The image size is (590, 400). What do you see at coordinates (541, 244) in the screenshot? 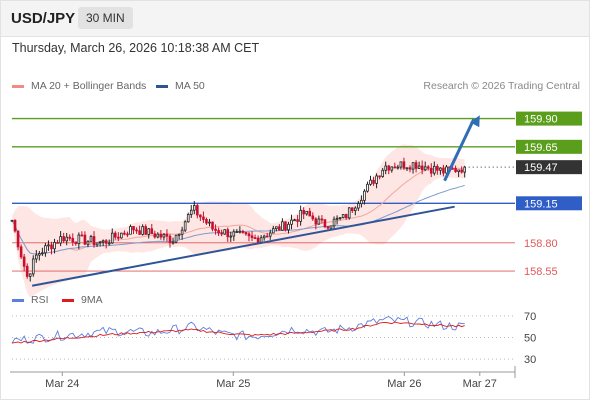
I see `level-label-support: 158.80` at bounding box center [541, 244].